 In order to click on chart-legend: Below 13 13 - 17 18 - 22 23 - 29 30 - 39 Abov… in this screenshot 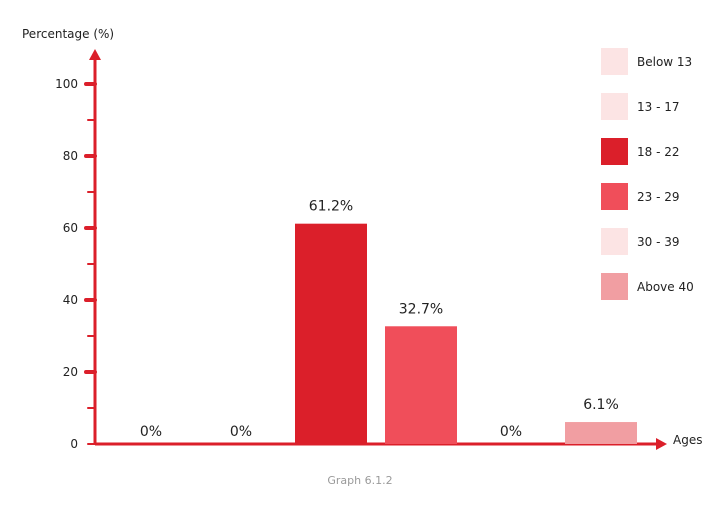, I will do `click(647, 174)`.